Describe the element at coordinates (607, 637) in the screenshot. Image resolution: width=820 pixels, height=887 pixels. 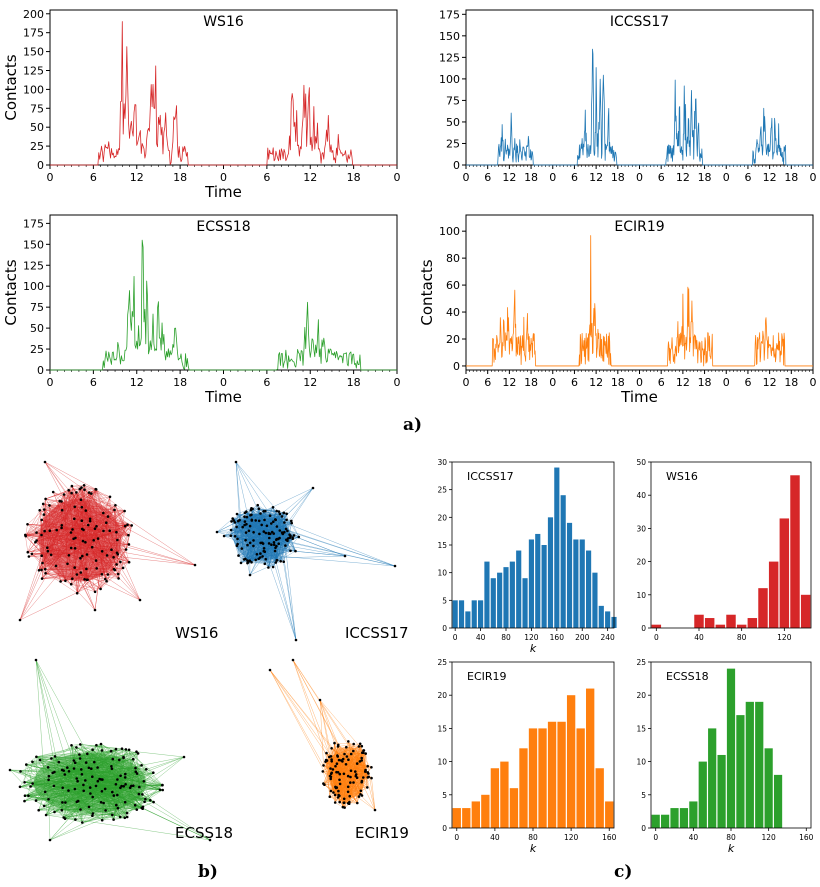
I see `x-tick-label: 240` at that location.